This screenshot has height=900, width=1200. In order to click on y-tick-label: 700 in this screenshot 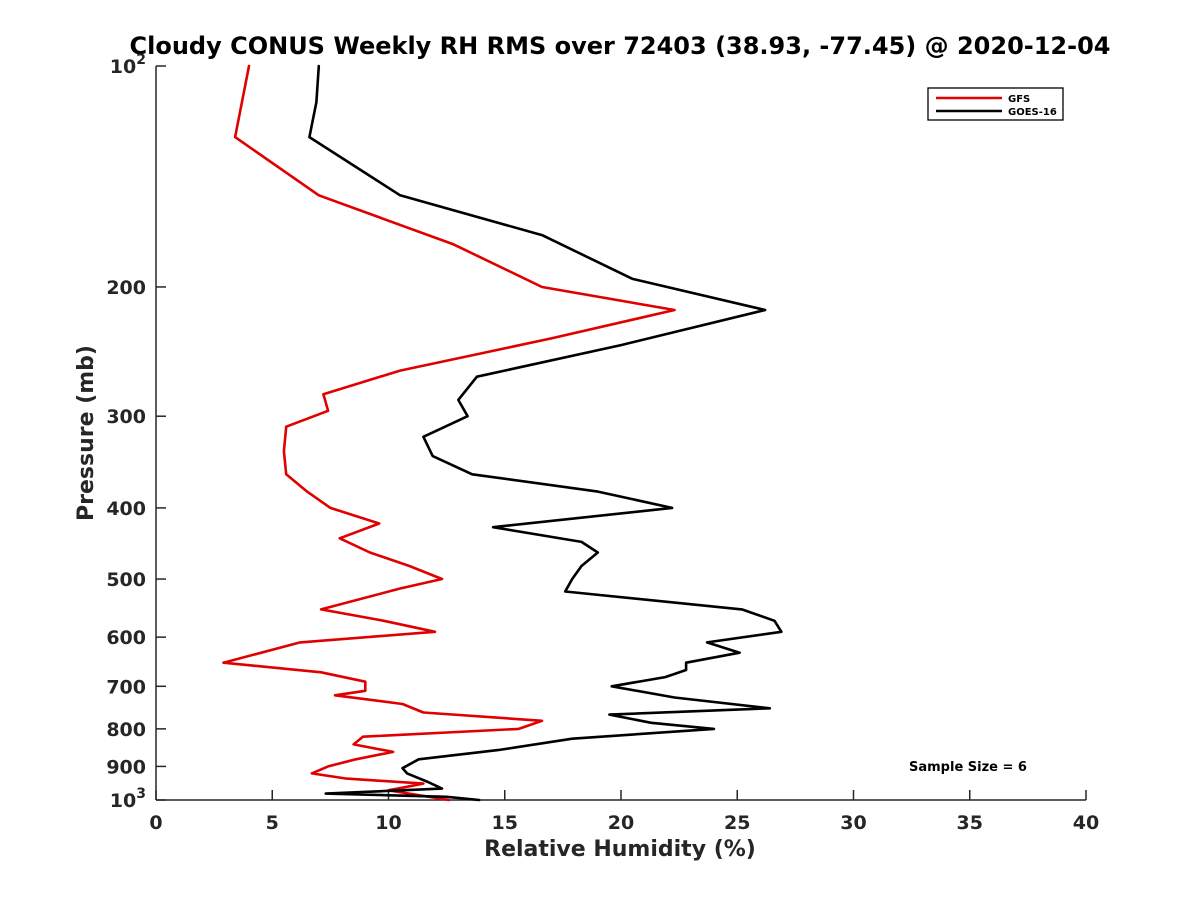, I will do `click(126, 687)`.